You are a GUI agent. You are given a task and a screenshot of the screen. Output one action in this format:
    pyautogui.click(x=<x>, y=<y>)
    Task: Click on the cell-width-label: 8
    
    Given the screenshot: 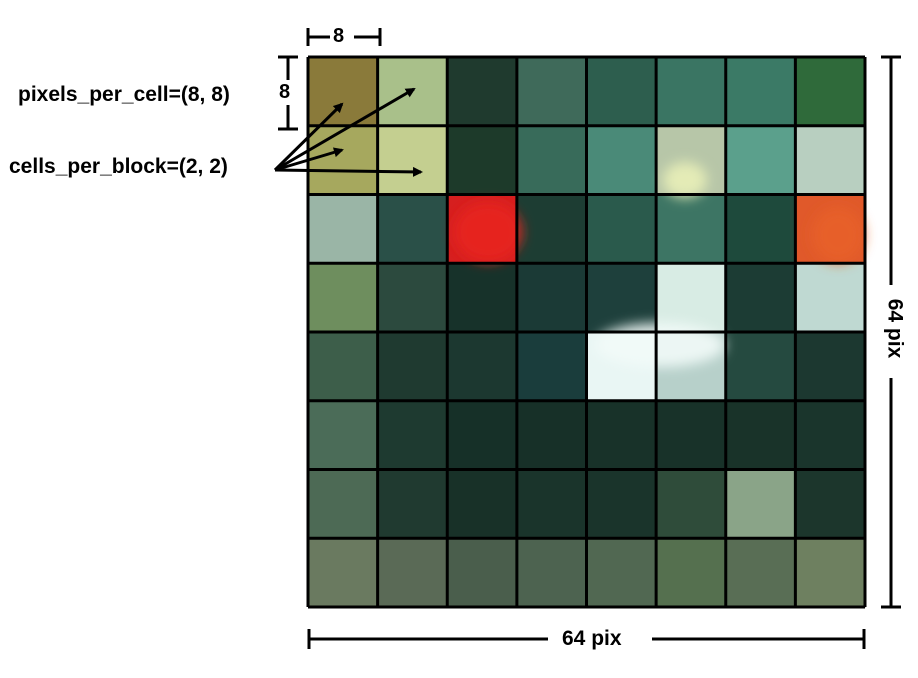 What is the action you would take?
    pyautogui.click(x=339, y=36)
    